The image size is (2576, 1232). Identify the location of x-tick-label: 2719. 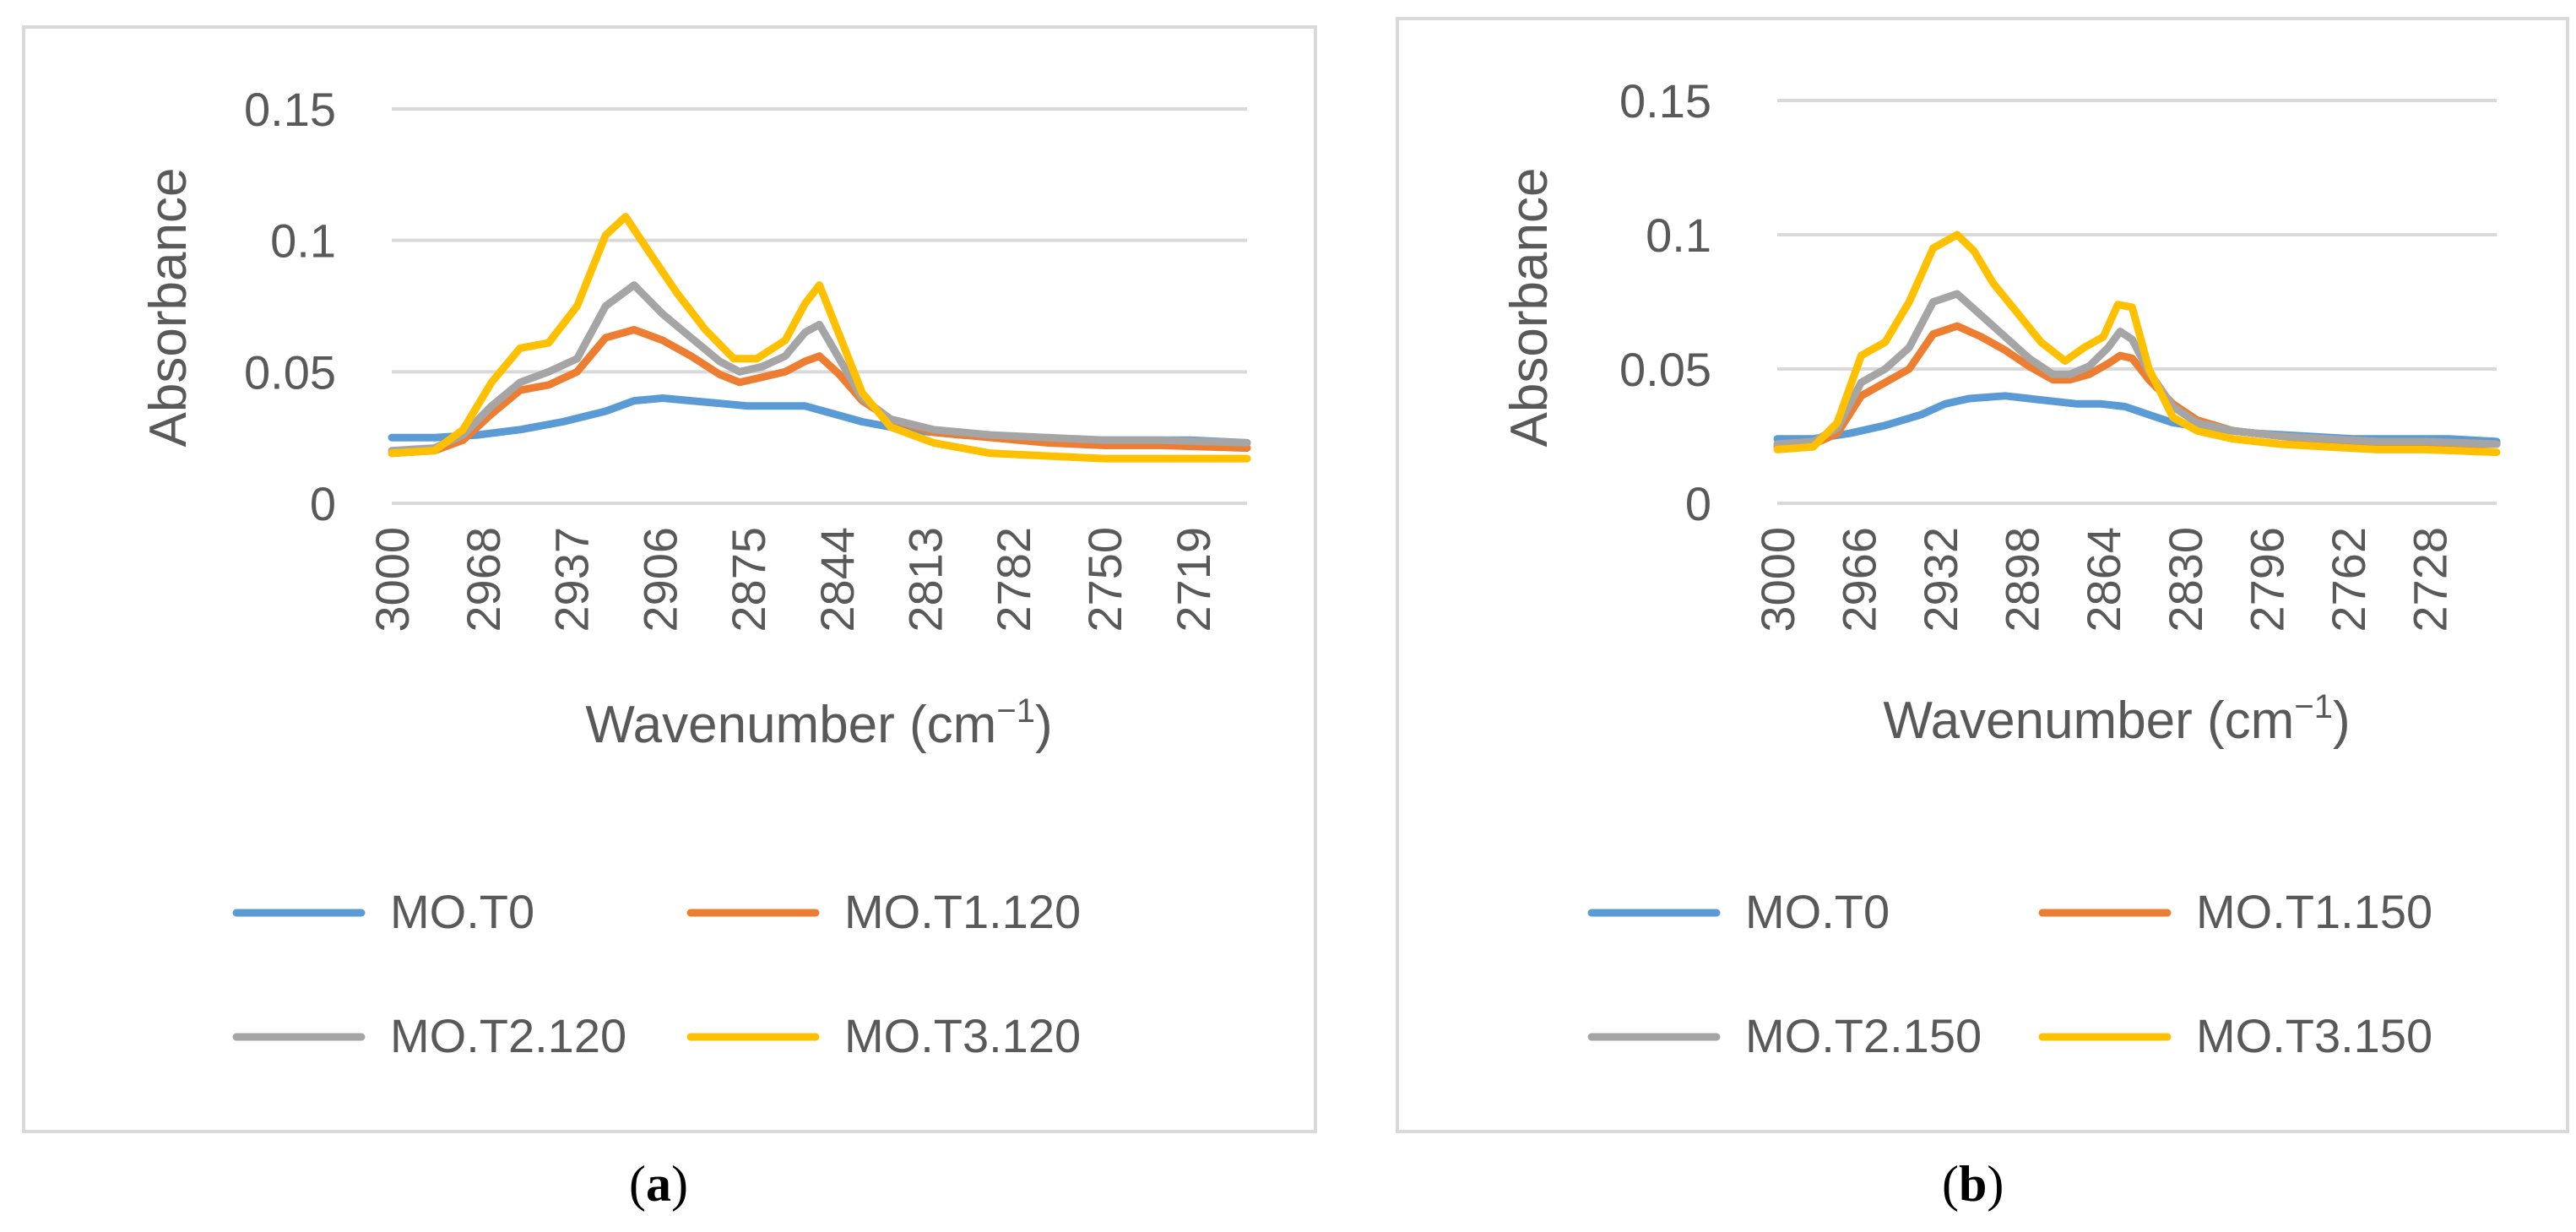
(1194, 579).